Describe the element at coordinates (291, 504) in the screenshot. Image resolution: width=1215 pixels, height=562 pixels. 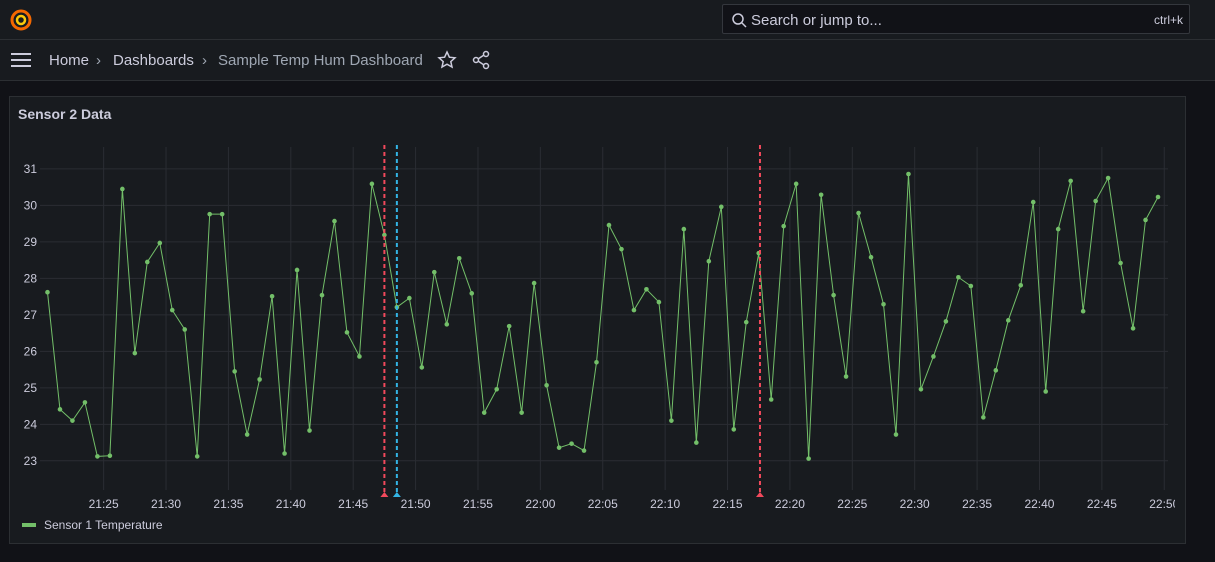
I see `x-tick-label: 21:40` at that location.